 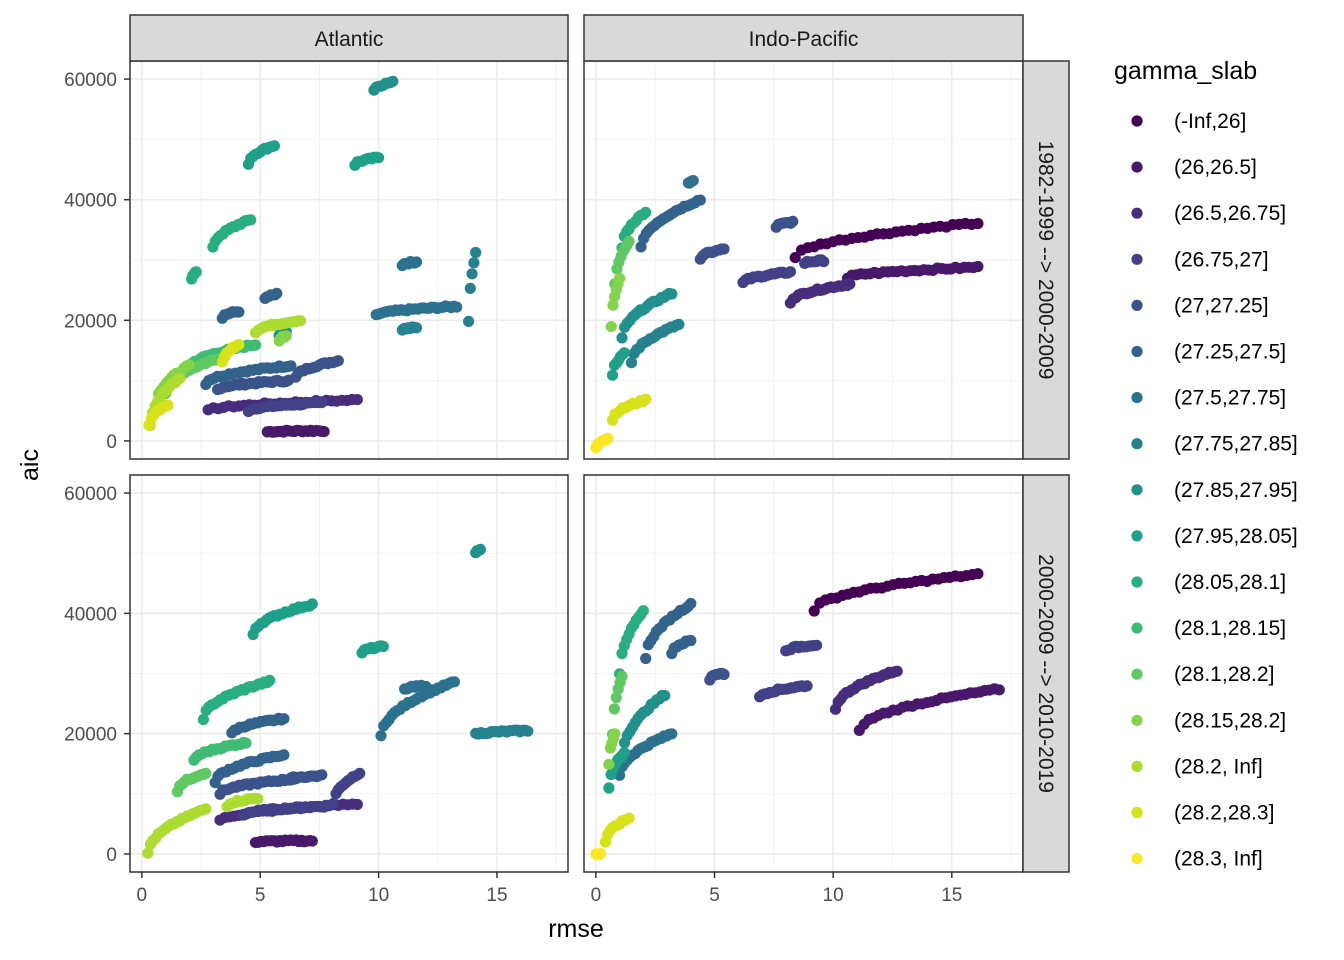 What do you see at coordinates (1202, 674) in the screenshot?
I see `legend-item: (28.1,28.2]` at bounding box center [1202, 674].